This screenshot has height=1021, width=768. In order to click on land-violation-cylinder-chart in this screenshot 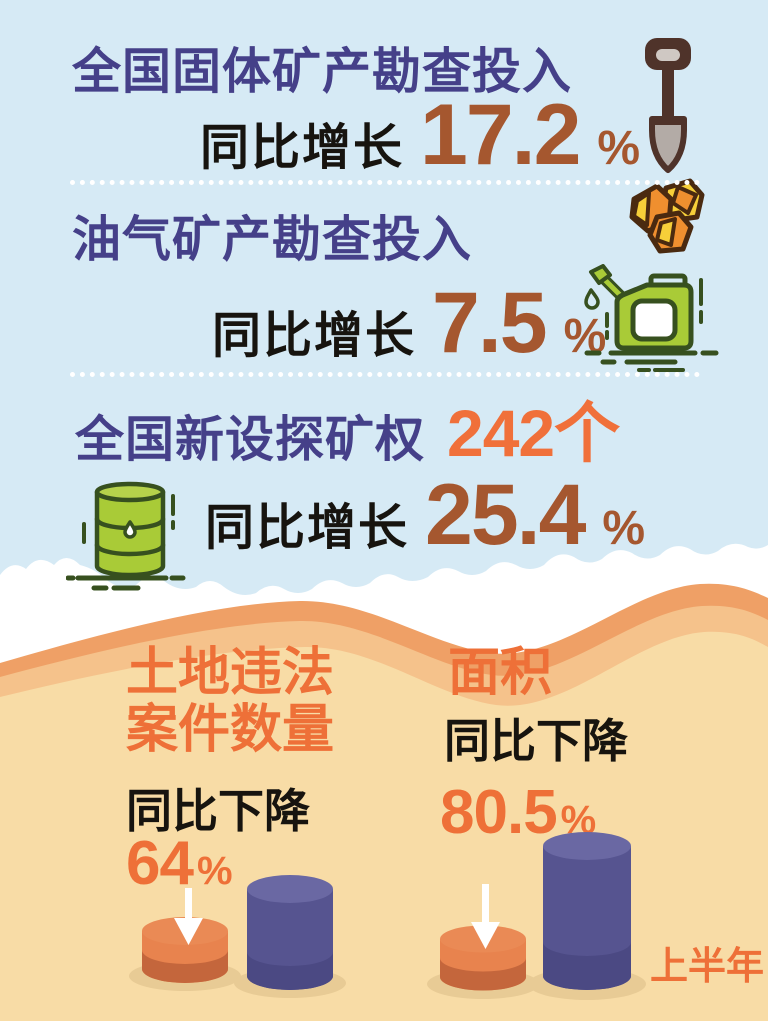, I will do `click(237, 936)`.